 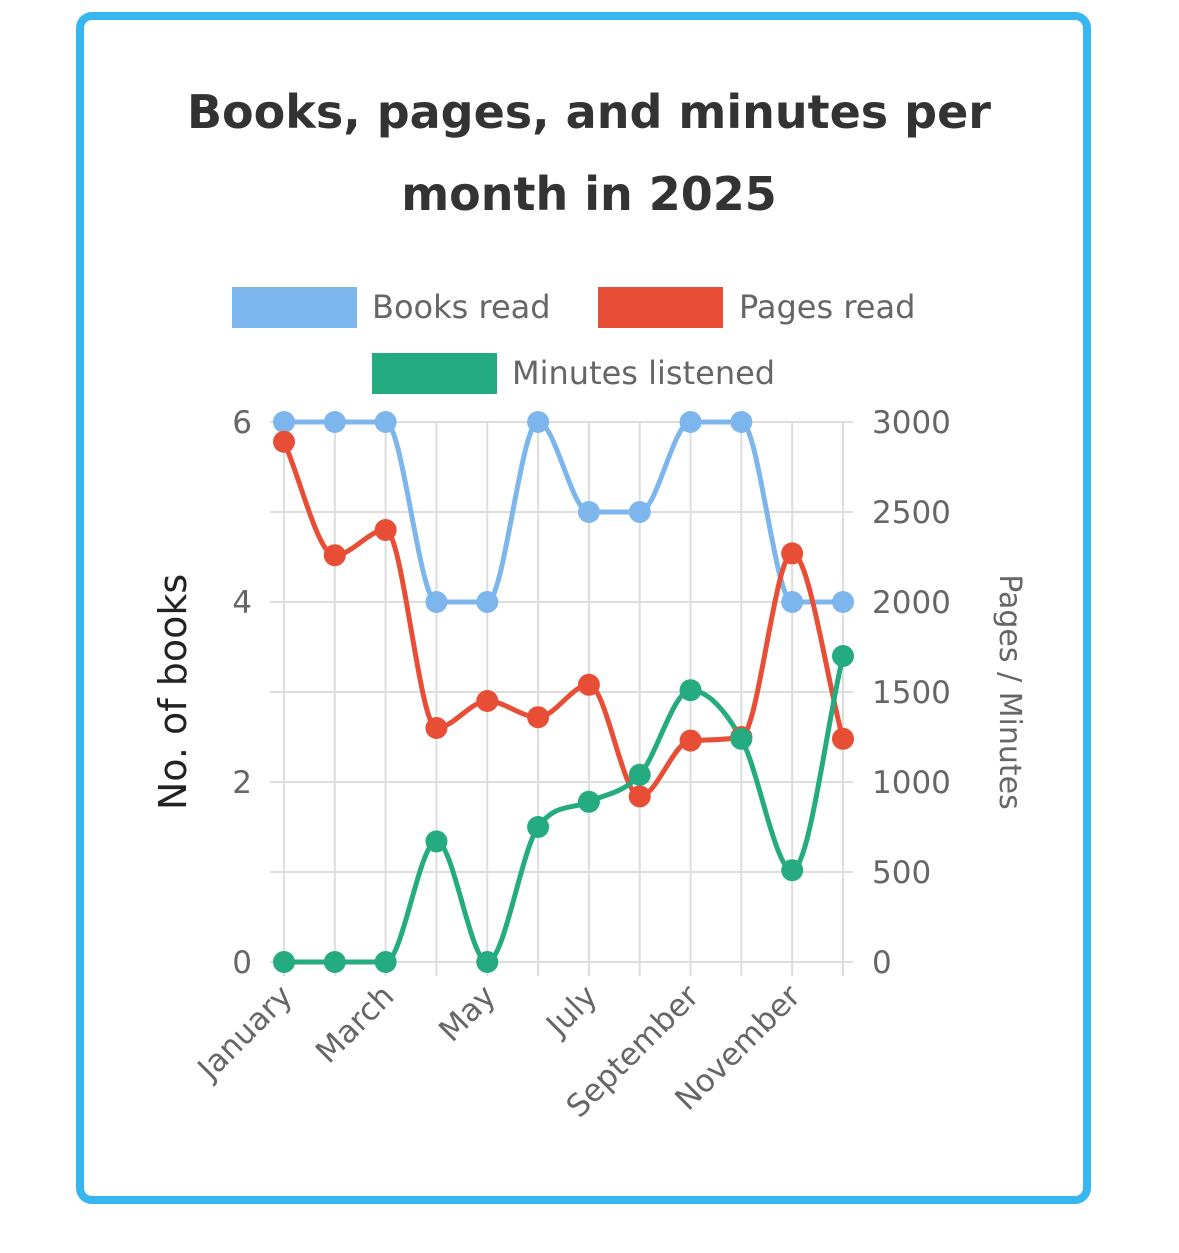 I want to click on legend-item-minutes-listened: Minutes listened, so click(x=573, y=373).